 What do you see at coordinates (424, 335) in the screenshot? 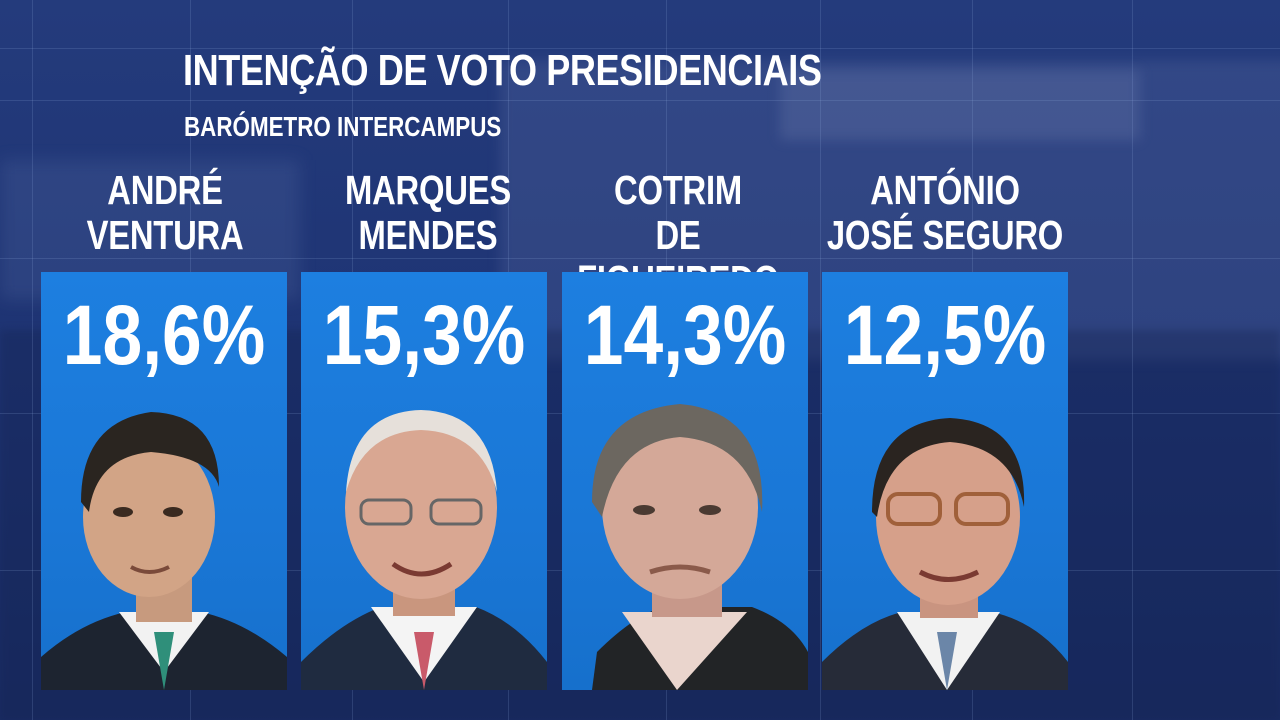
I see `candidate-percentage-2: 15,3%` at bounding box center [424, 335].